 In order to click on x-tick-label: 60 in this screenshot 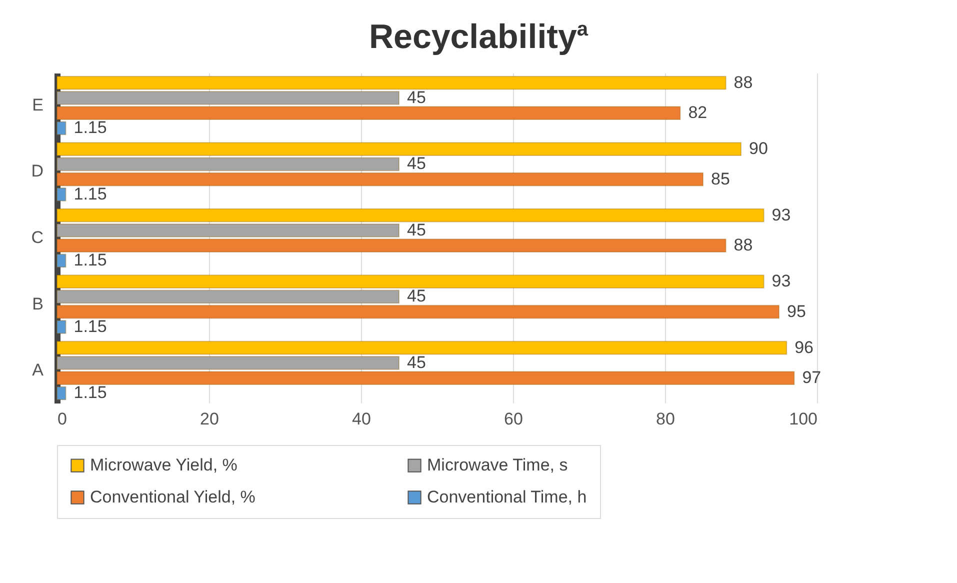, I will do `click(513, 419)`.